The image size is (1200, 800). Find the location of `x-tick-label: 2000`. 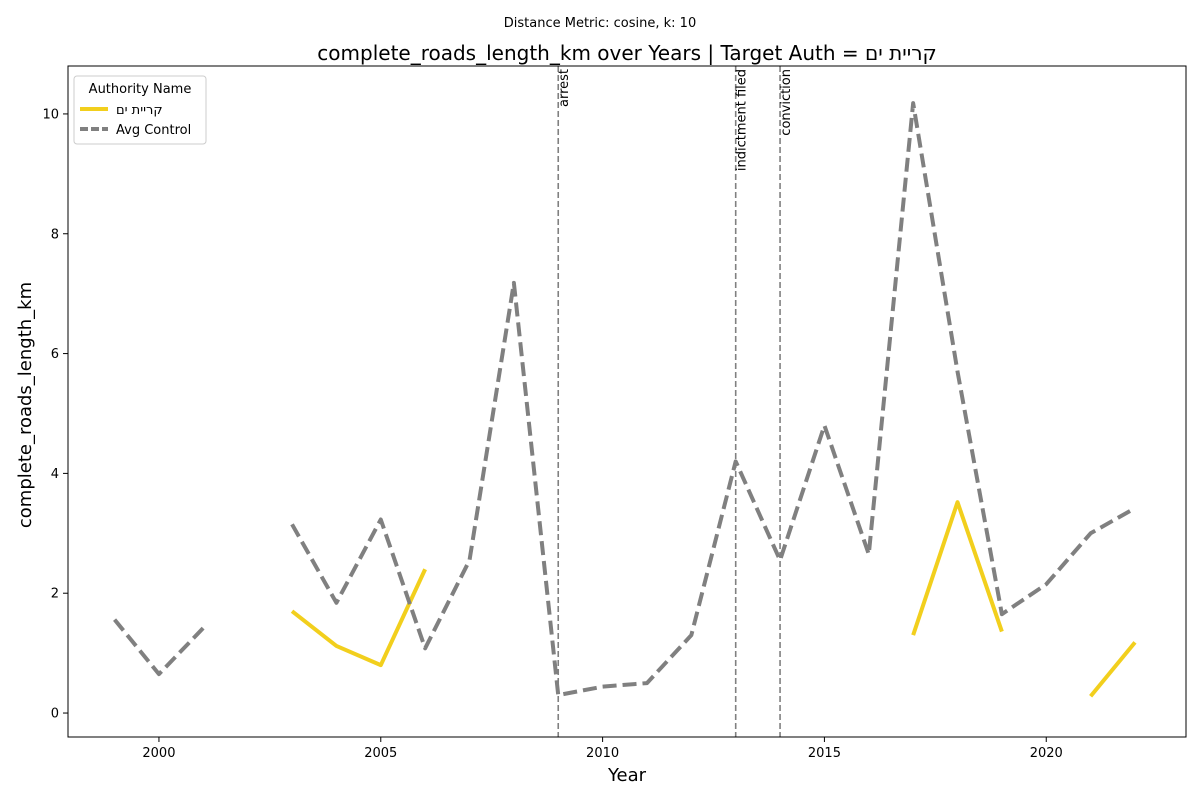

x-tick-label: 2000 is located at coordinates (158, 753).